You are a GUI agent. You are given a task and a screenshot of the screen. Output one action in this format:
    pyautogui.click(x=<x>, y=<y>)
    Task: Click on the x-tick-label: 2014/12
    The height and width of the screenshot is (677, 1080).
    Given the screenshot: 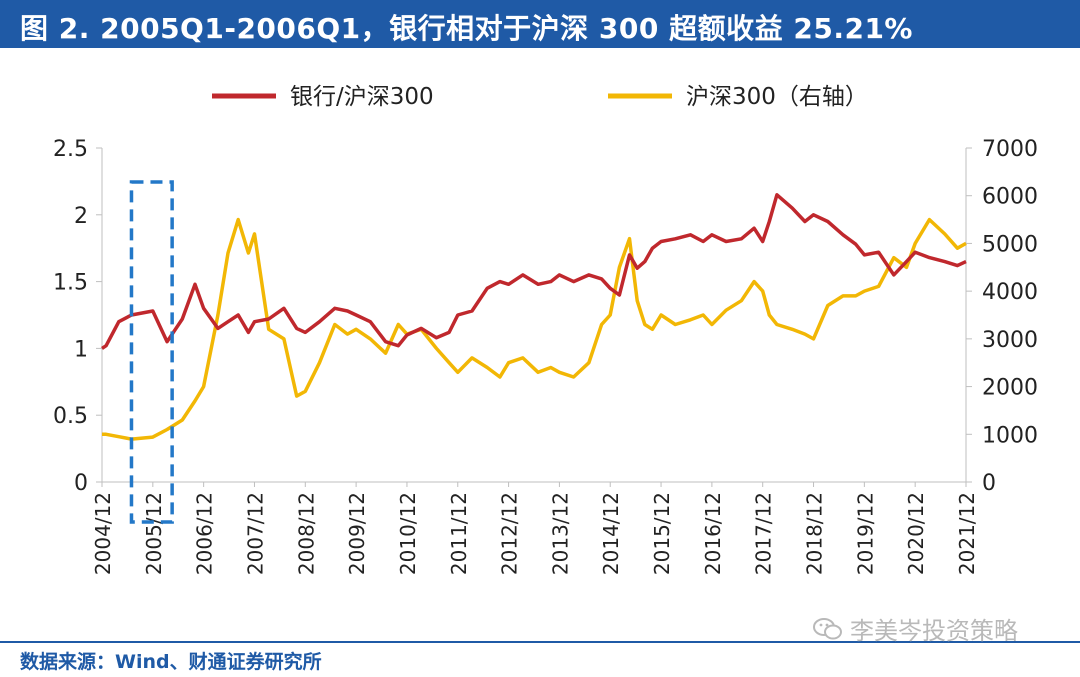 What is the action you would take?
    pyautogui.click(x=611, y=533)
    